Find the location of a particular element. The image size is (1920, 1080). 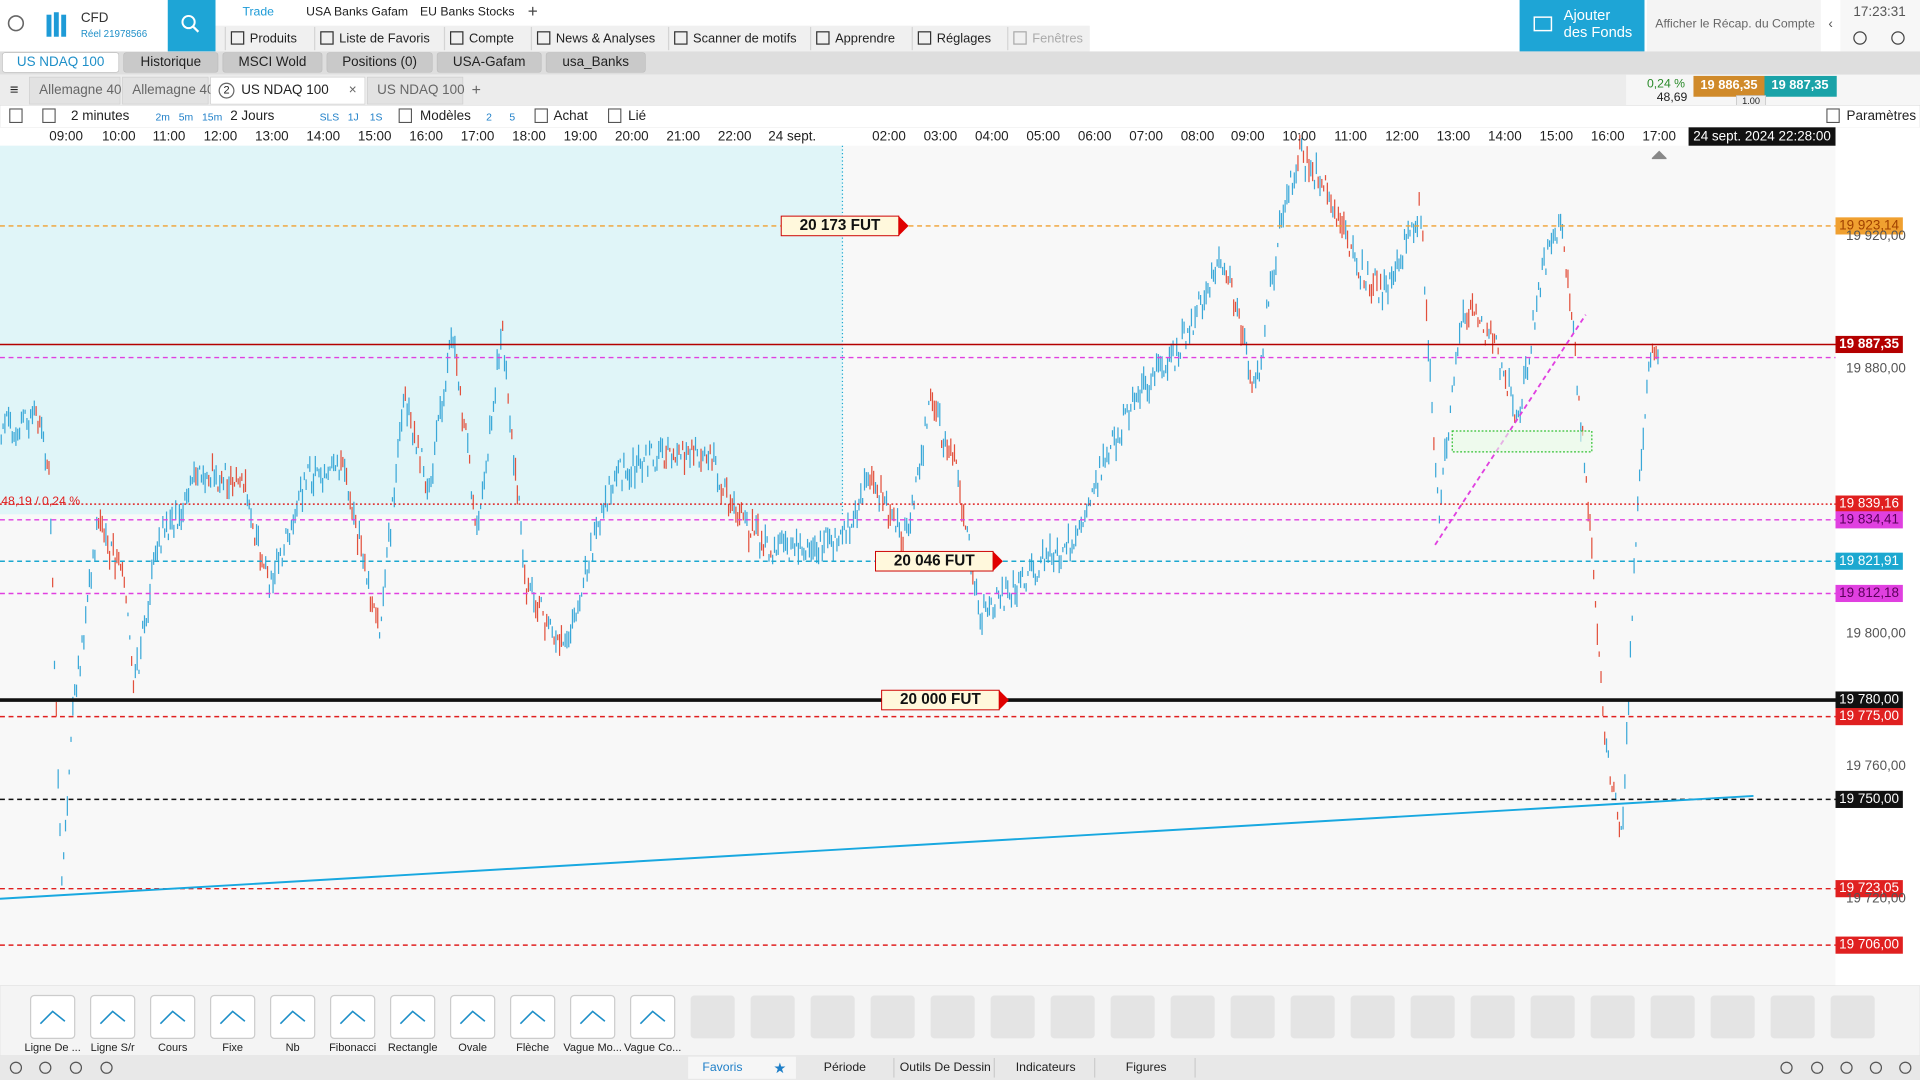

footer-tab: Indicateurs is located at coordinates (1046, 1067).